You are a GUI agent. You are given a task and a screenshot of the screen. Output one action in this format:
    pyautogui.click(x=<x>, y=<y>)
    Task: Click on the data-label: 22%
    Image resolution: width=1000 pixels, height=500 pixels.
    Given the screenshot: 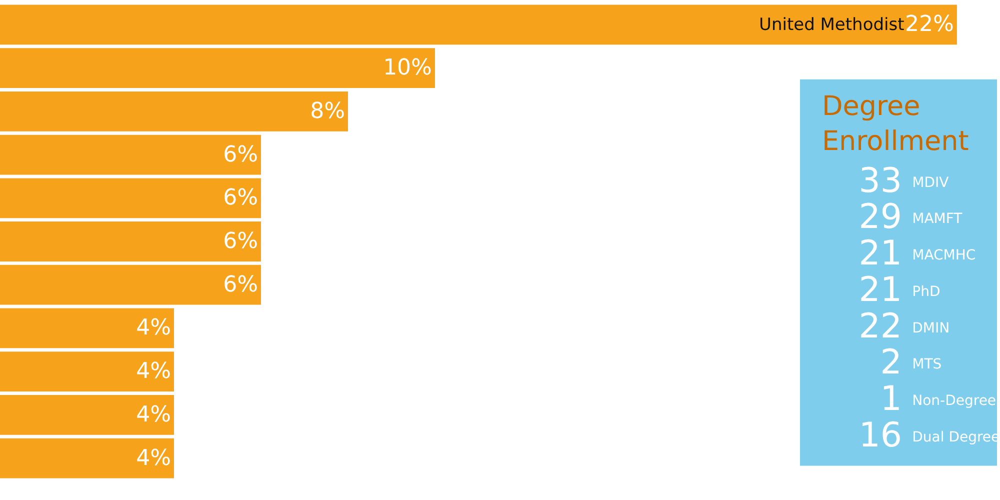 What is the action you would take?
    pyautogui.click(x=929, y=25)
    